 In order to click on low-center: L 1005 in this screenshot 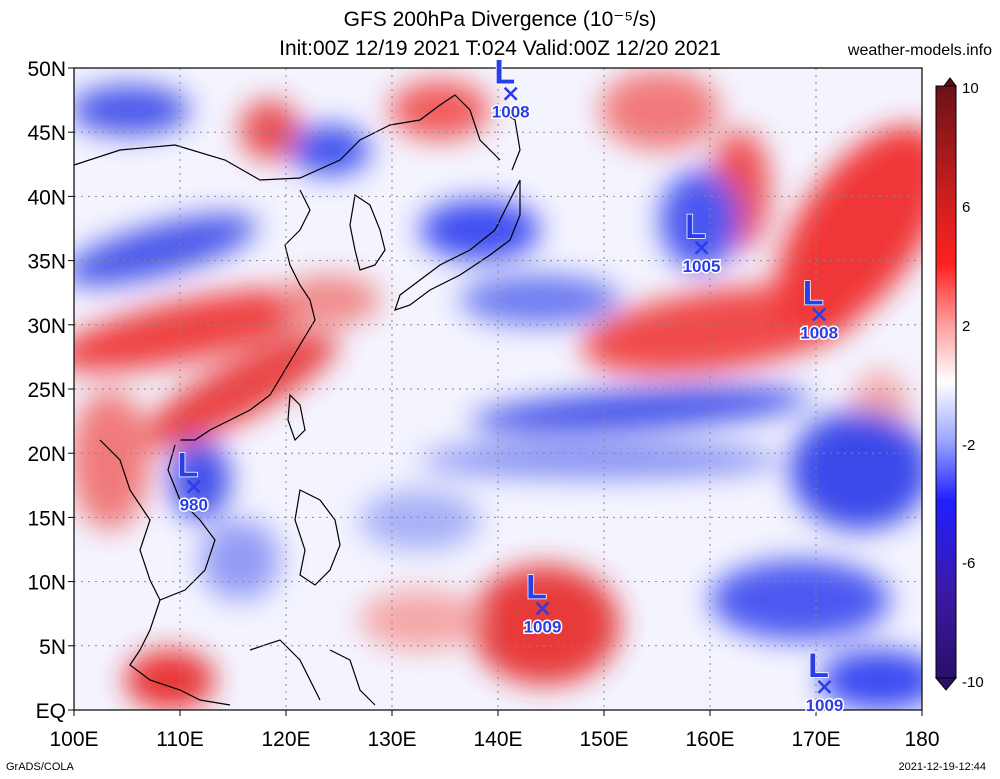, I will do `click(701, 242)`.